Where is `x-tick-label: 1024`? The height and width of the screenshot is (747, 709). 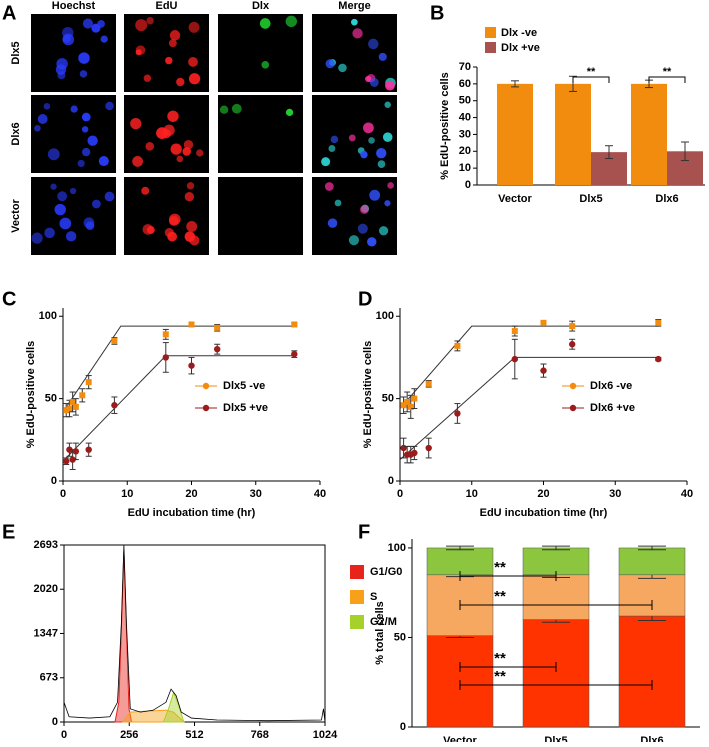
x-tick-label: 1024 is located at coordinates (325, 735).